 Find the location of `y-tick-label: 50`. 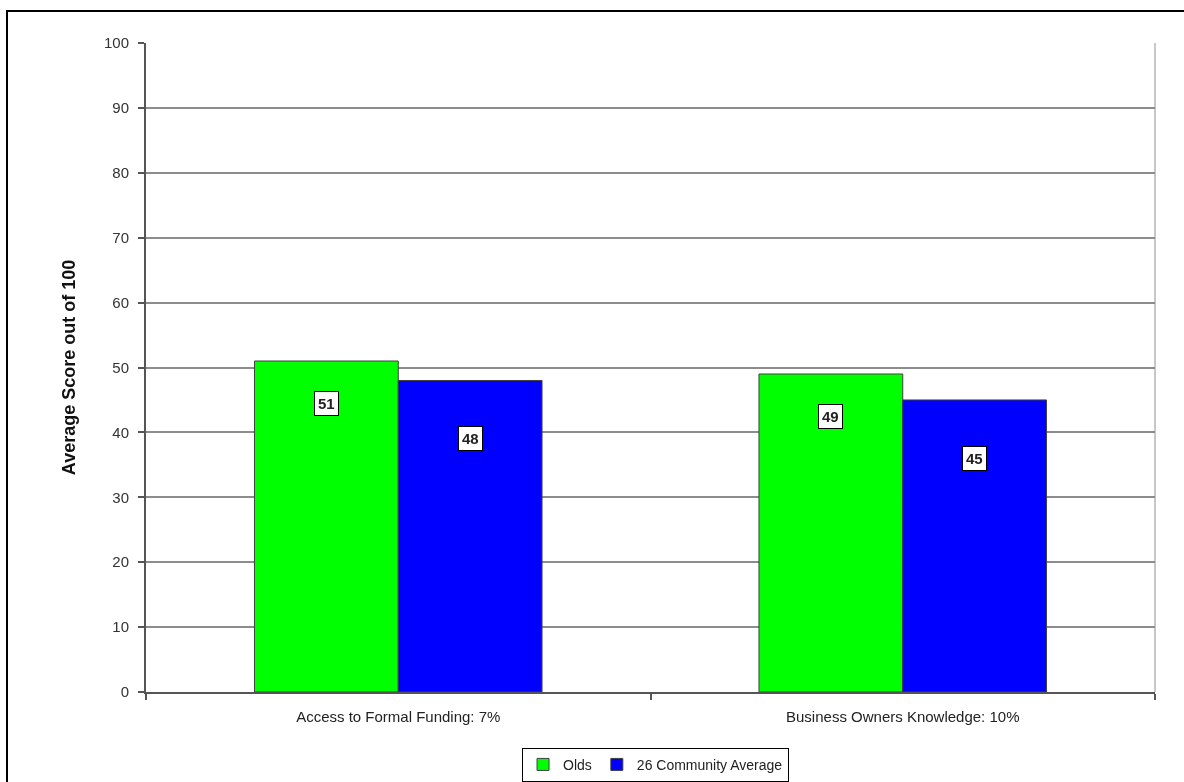

y-tick-label: 50 is located at coordinates (120, 367).